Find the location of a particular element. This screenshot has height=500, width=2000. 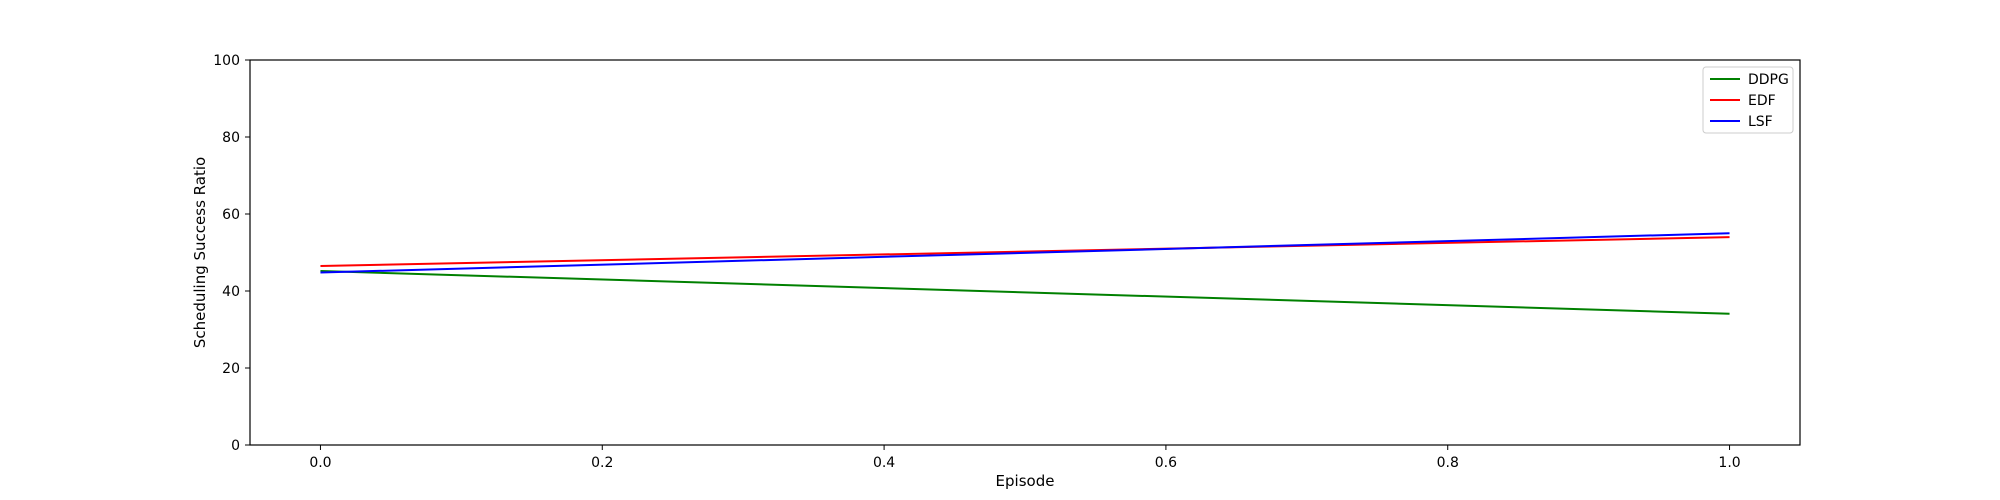

y-axis-ticks: 0 20 40 60 80 100 is located at coordinates (231, 253).